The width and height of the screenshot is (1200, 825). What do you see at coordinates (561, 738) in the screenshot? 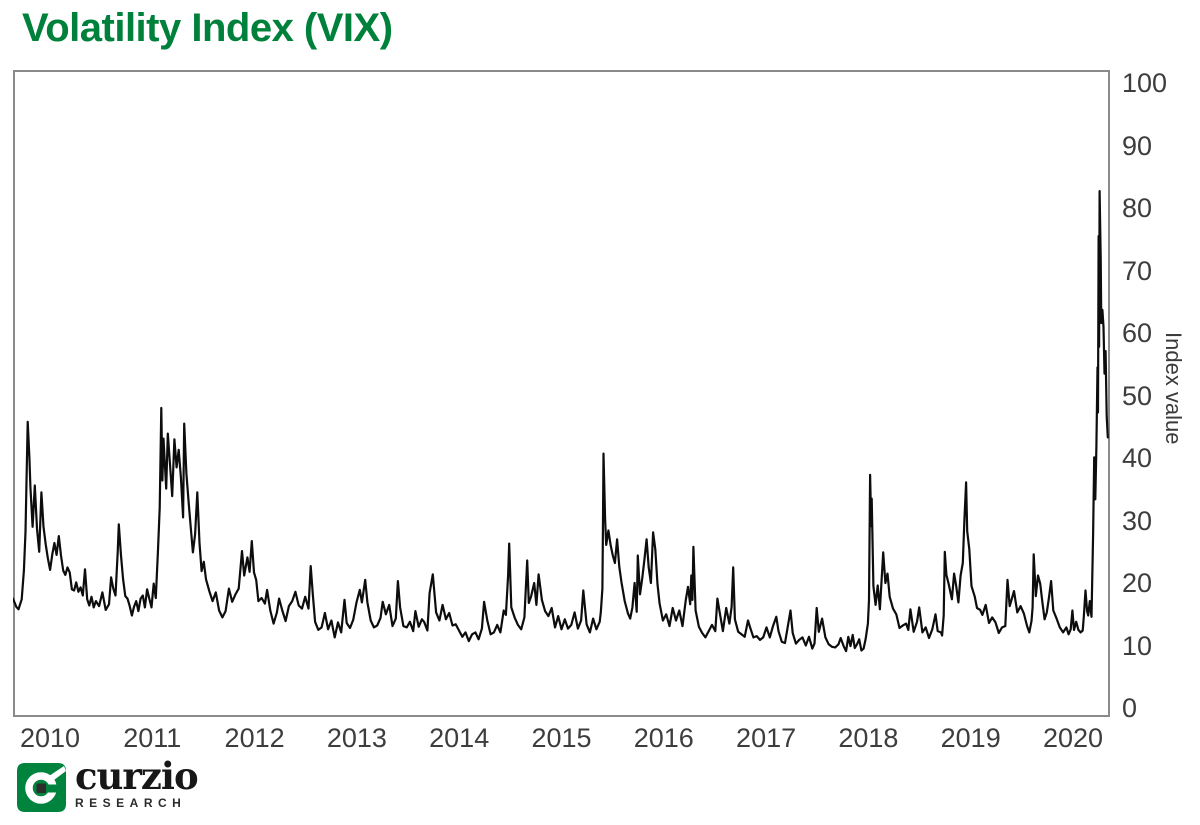
I see `x-tick-label: 2015` at bounding box center [561, 738].